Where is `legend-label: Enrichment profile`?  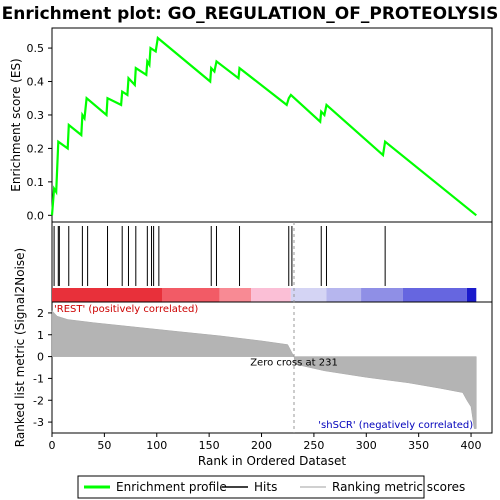 legend-label: Enrichment profile is located at coordinates (171, 487).